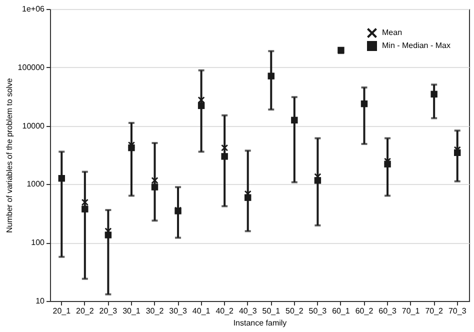 Image resolution: width=474 pixels, height=332 pixels. I want to click on x-tick-label: 20_1, so click(62, 311).